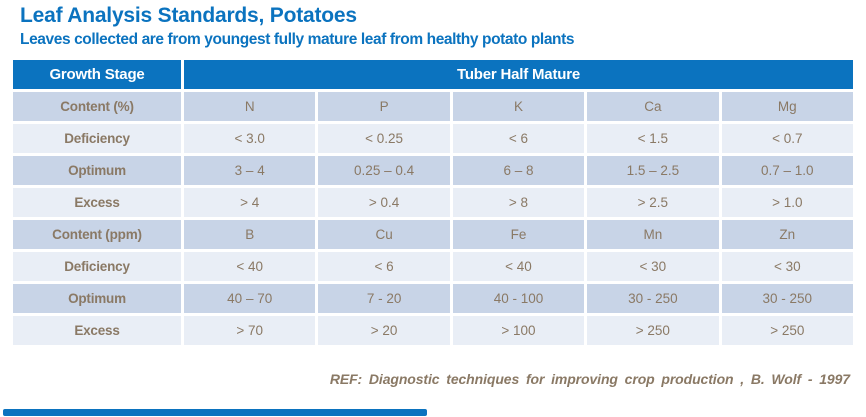 The image size is (866, 417). Describe the element at coordinates (787, 170) in the screenshot. I see `table-cell: 0.7 – 1.0` at that location.